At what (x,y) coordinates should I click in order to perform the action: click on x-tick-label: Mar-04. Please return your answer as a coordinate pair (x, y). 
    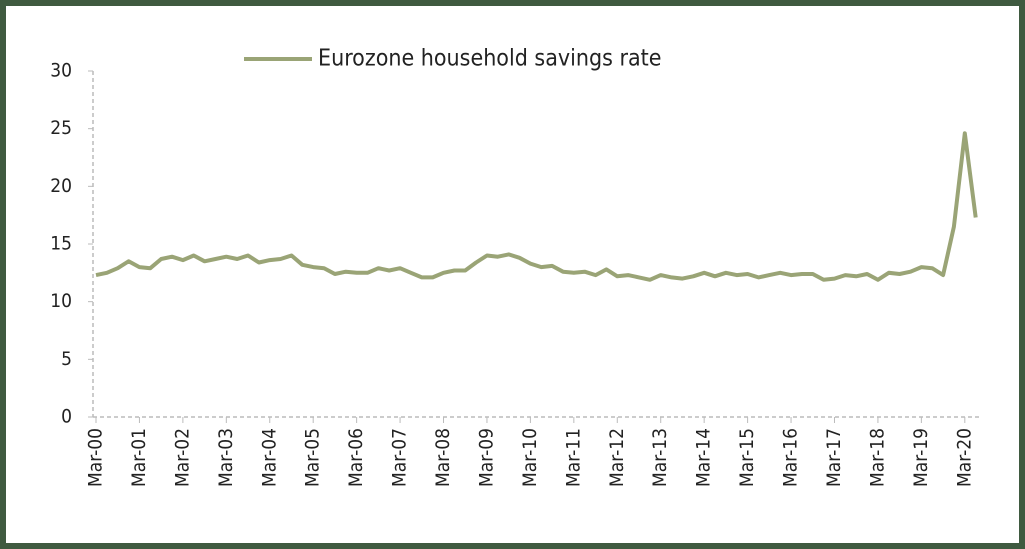
    Looking at the image, I should click on (269, 457).